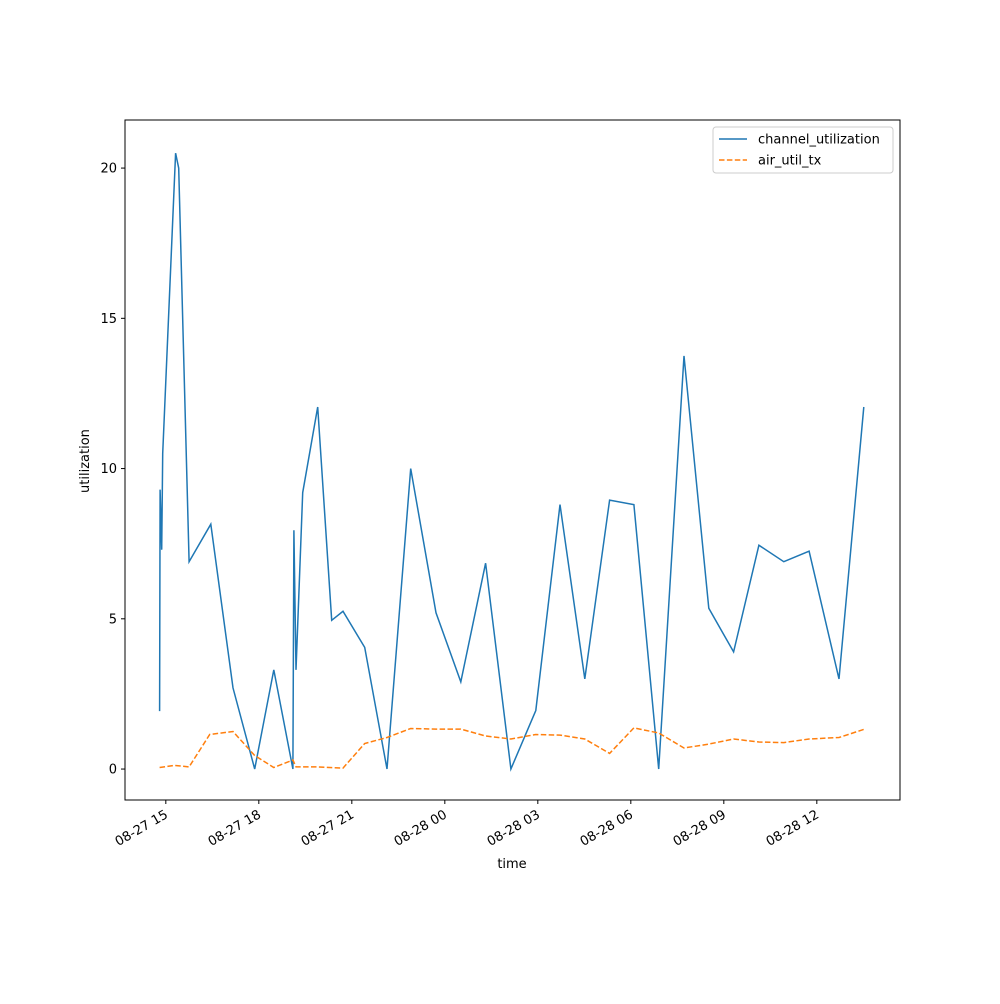 The width and height of the screenshot is (1000, 1004). I want to click on legend-label: air_util_tx, so click(790, 161).